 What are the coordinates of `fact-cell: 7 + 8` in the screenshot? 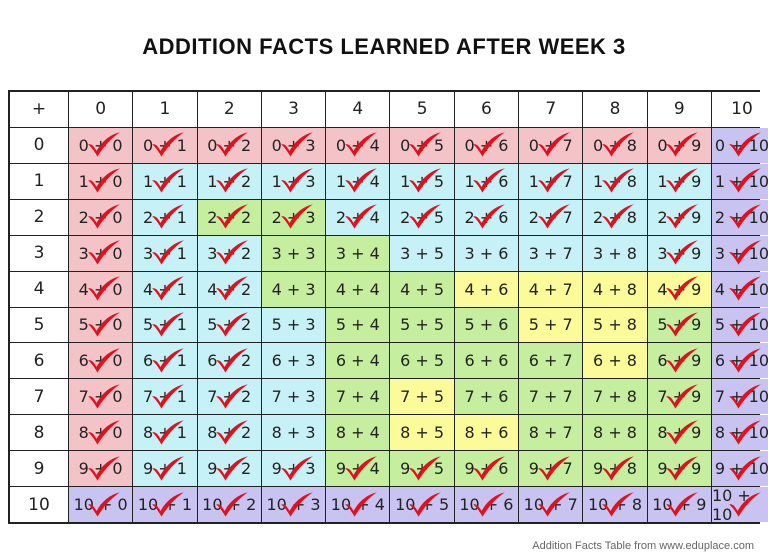 It's located at (615, 397).